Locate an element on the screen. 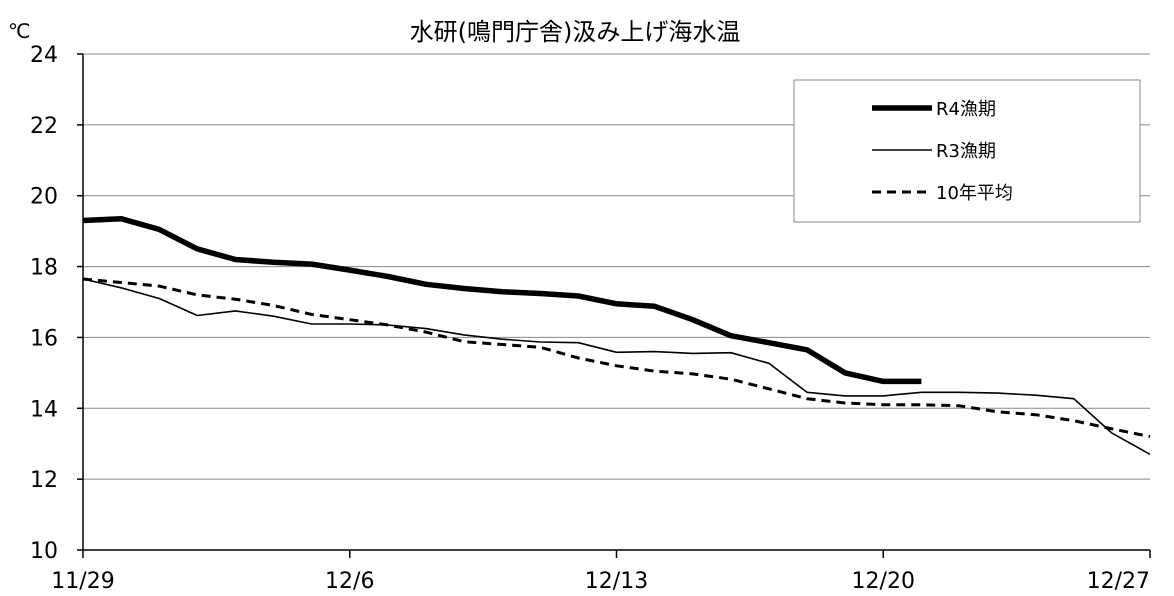  y-tick-label: 22 is located at coordinates (44, 126).